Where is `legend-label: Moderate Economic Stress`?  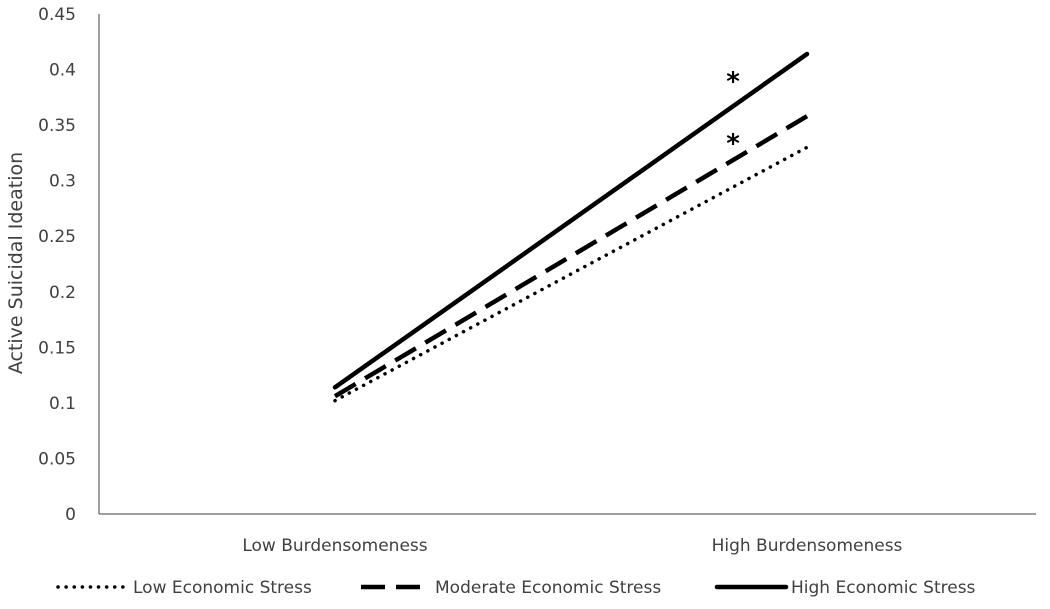
legend-label: Moderate Economic Stress is located at coordinates (548, 588).